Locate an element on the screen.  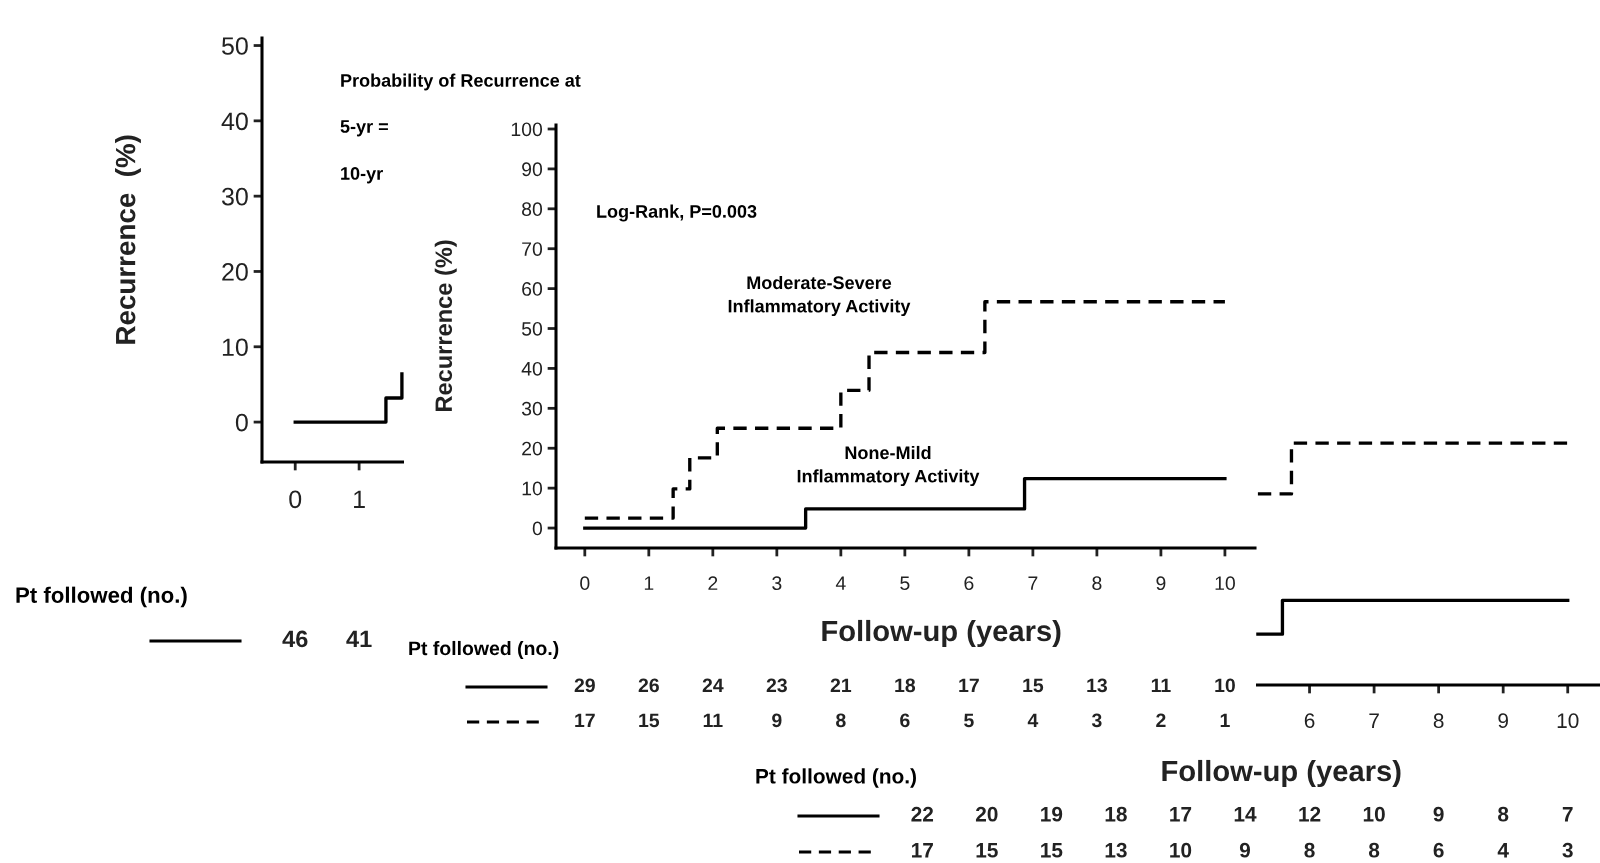
x-tick-label: 5 is located at coordinates (905, 583).